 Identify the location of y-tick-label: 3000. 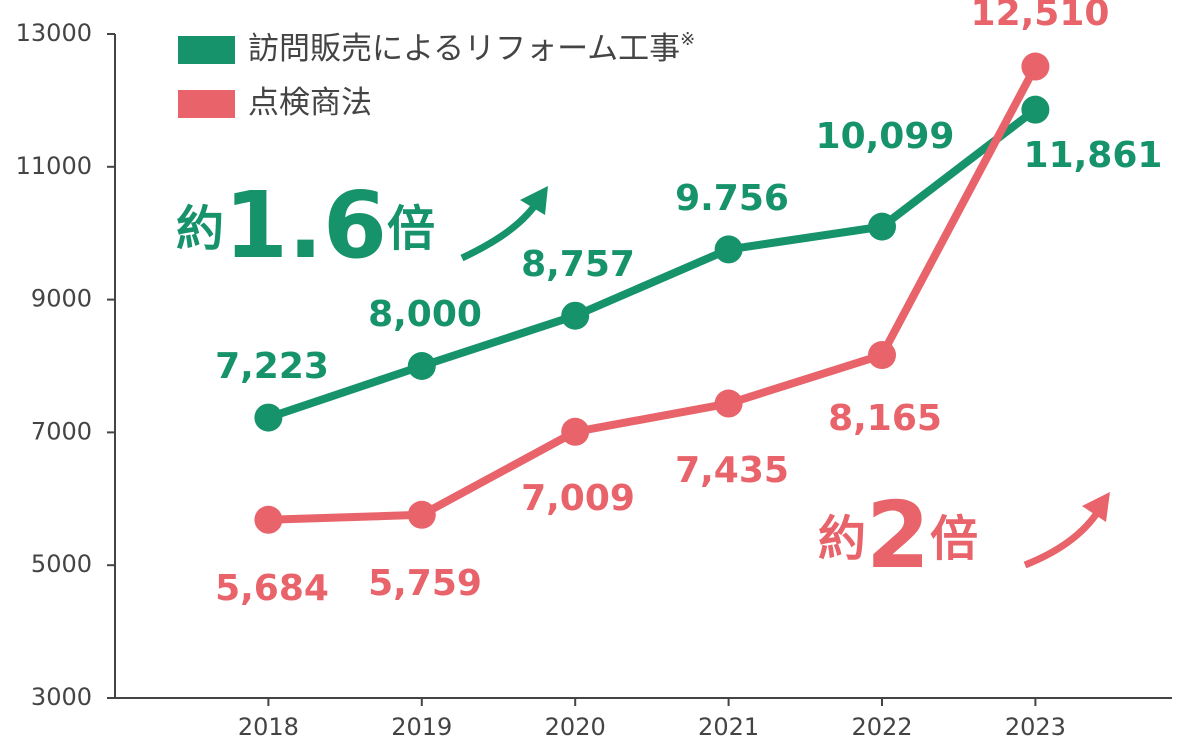
(61, 697).